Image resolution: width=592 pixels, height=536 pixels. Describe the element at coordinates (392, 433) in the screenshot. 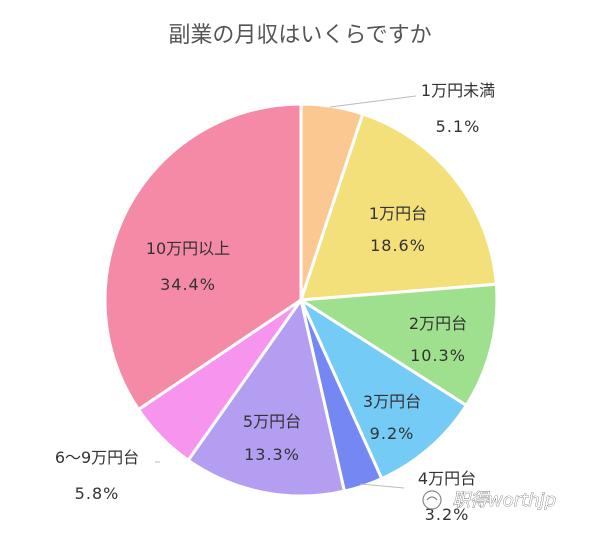

I see `slice-value-label: 9.2%` at that location.